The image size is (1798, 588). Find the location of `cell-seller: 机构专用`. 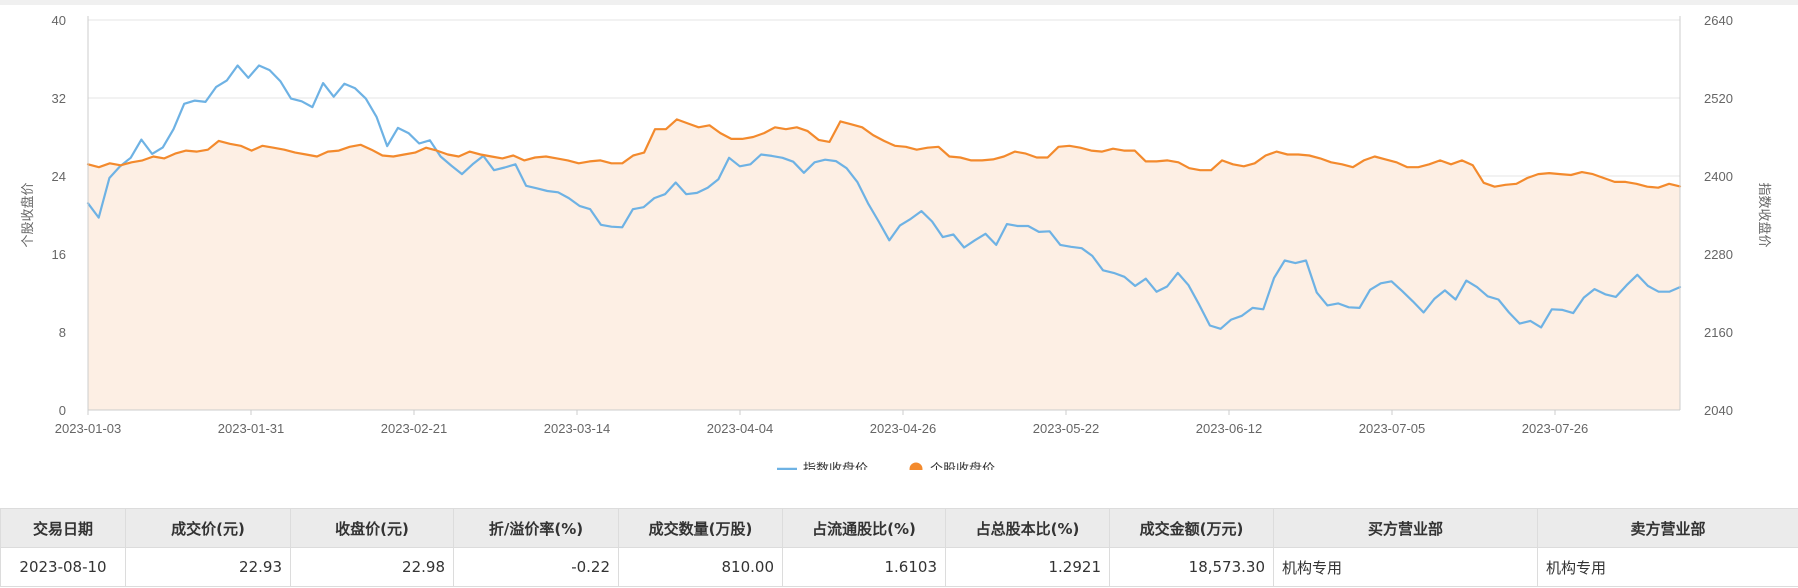

cell-seller: 机构专用 is located at coordinates (1667, 567).